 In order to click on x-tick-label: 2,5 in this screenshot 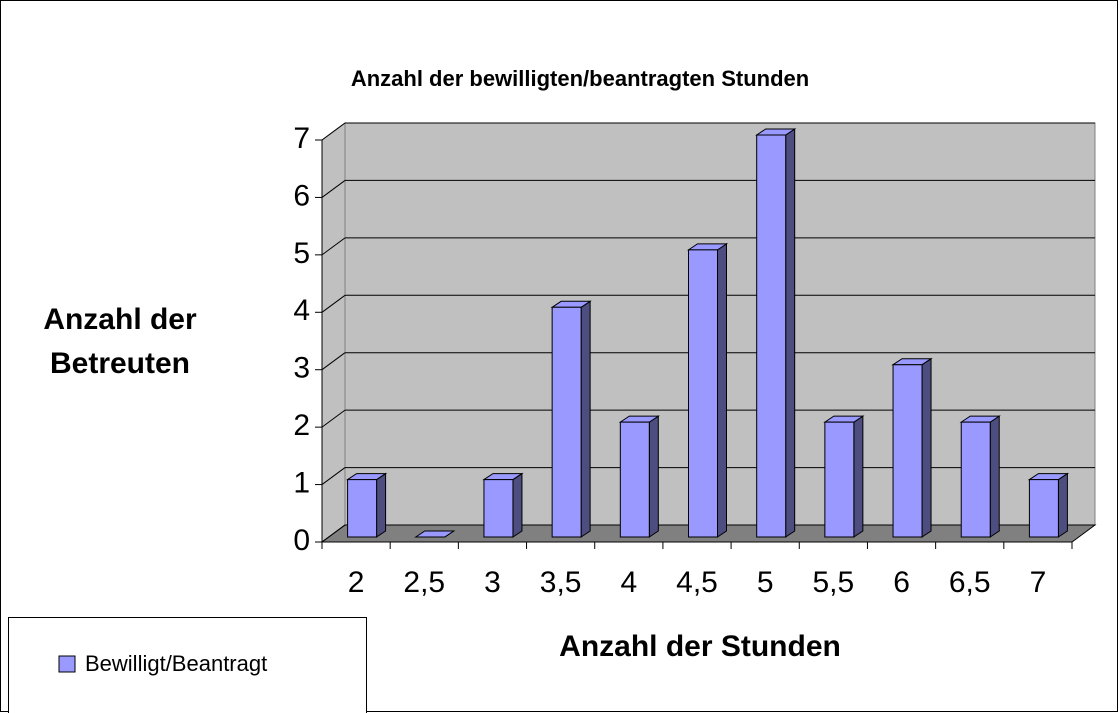, I will do `click(424, 582)`.